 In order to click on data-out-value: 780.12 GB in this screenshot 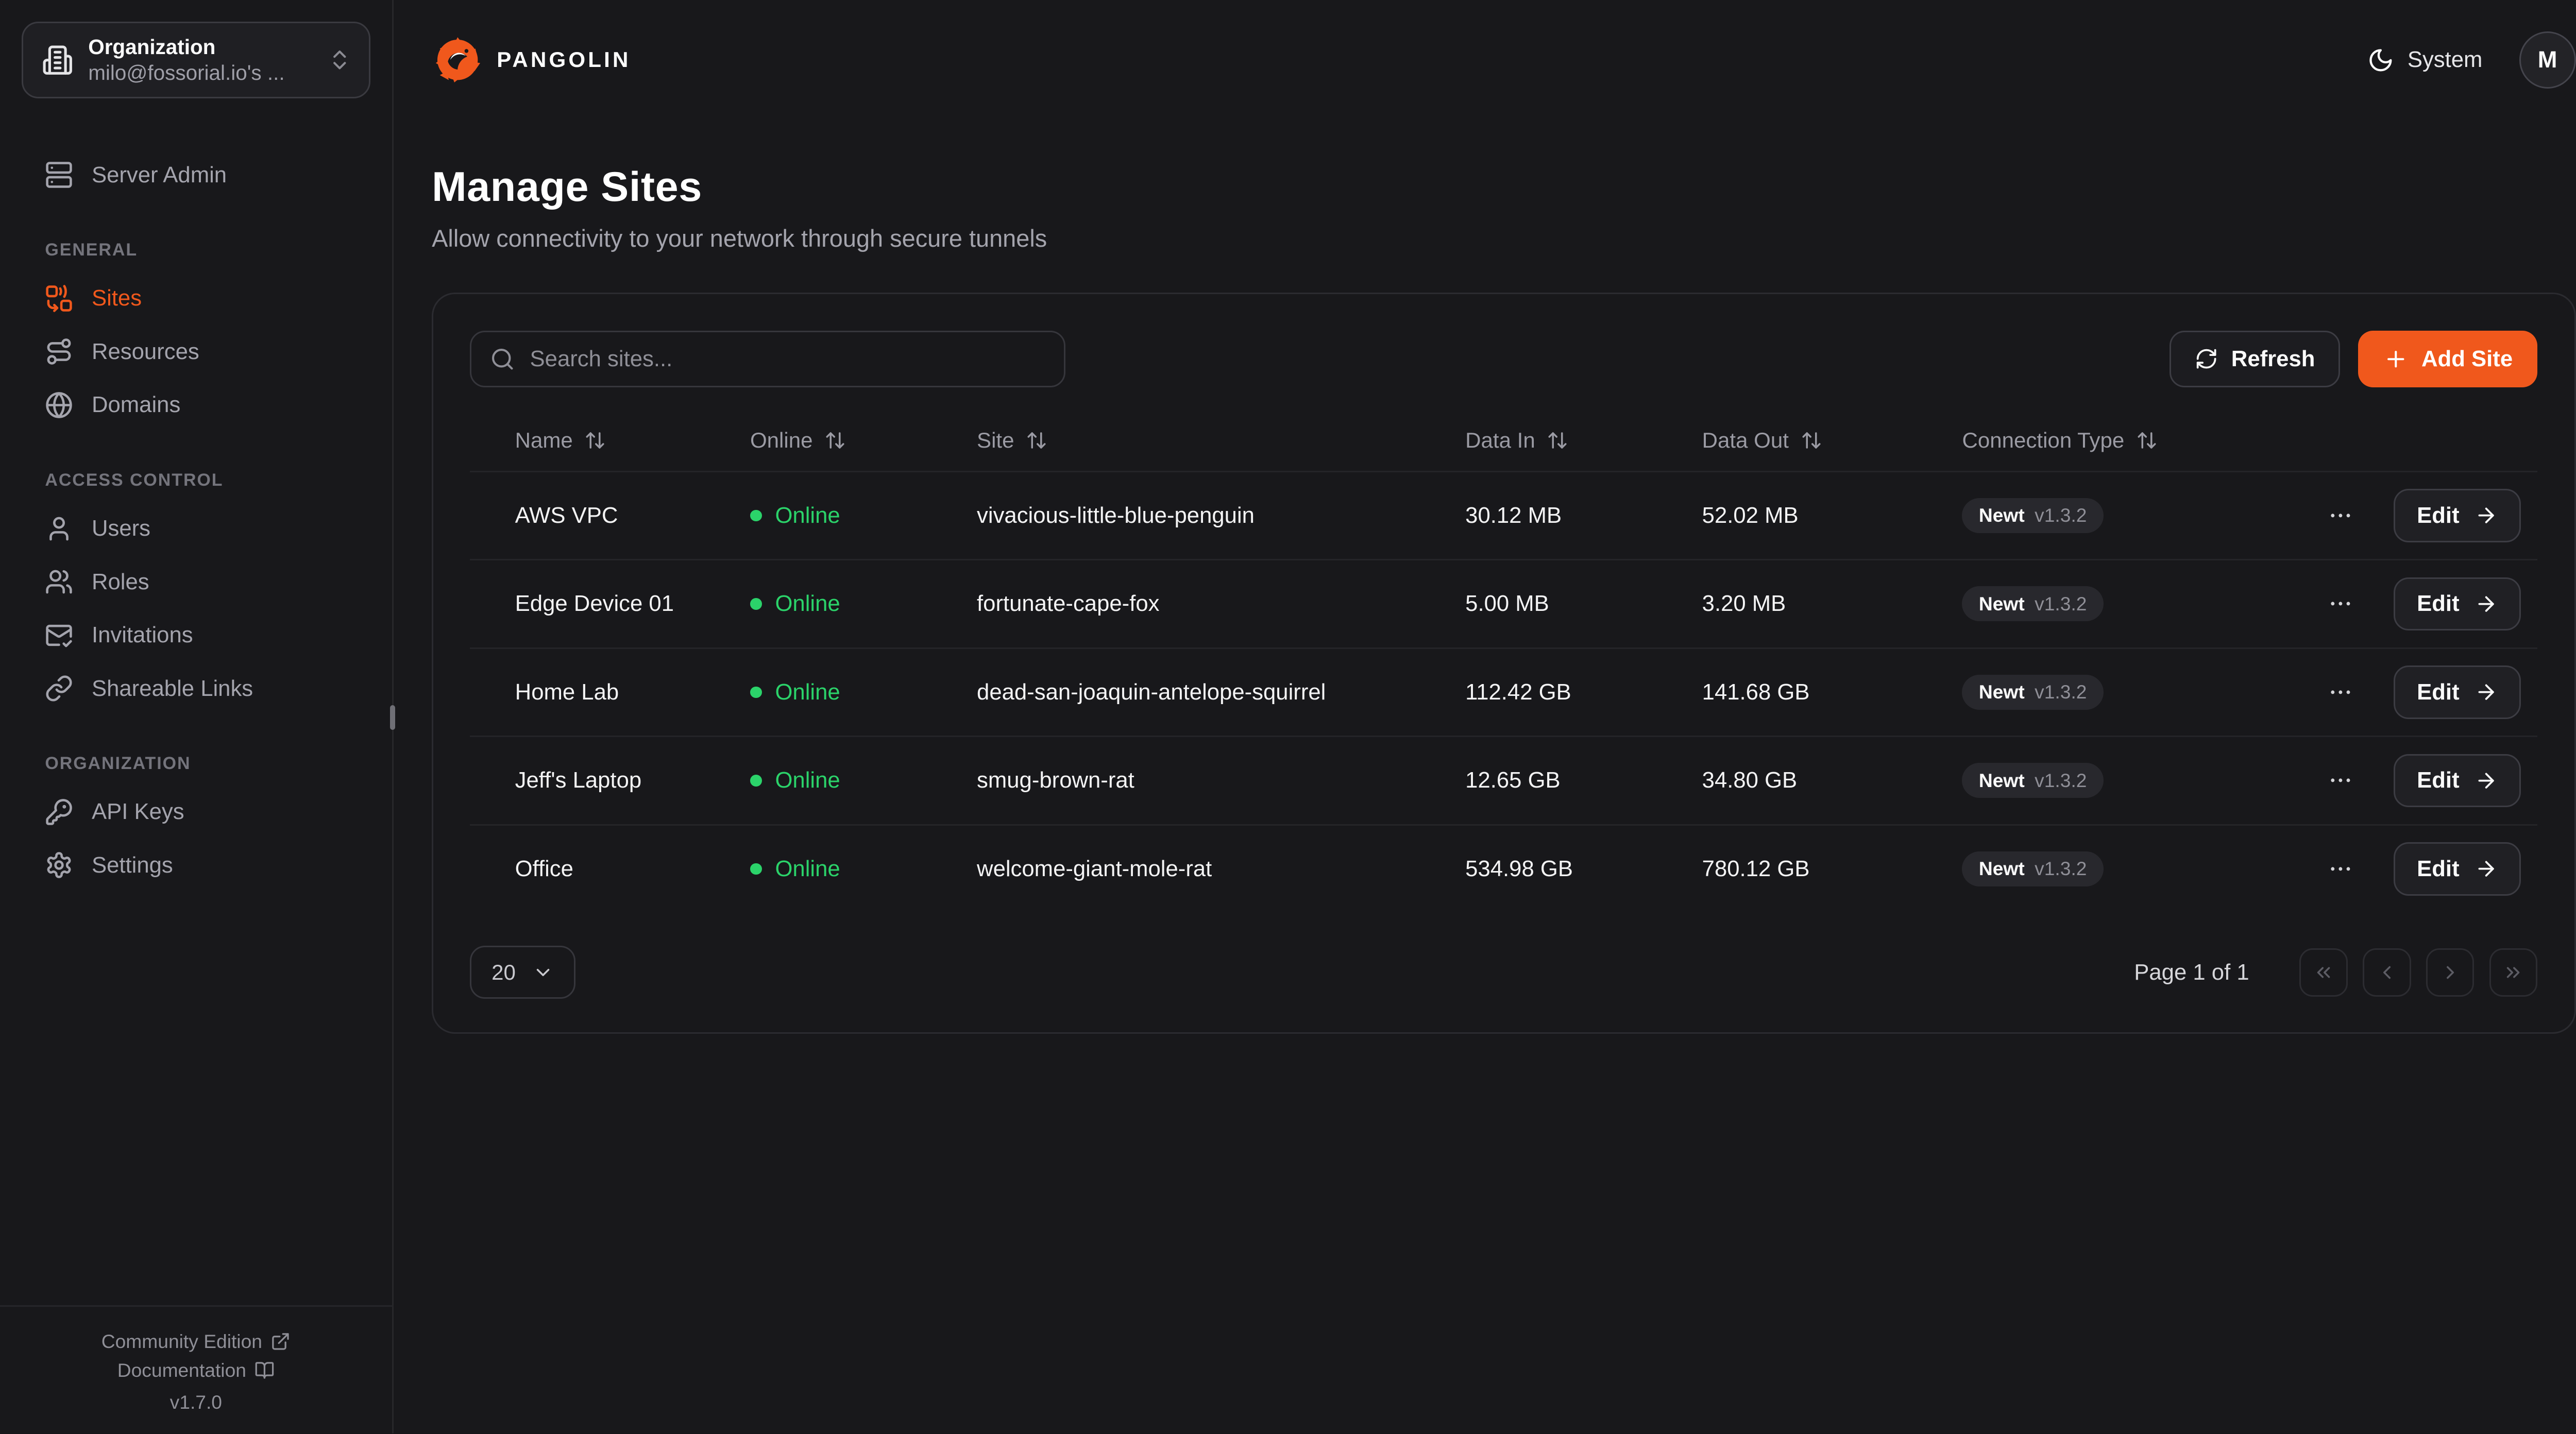, I will do `click(1756, 868)`.